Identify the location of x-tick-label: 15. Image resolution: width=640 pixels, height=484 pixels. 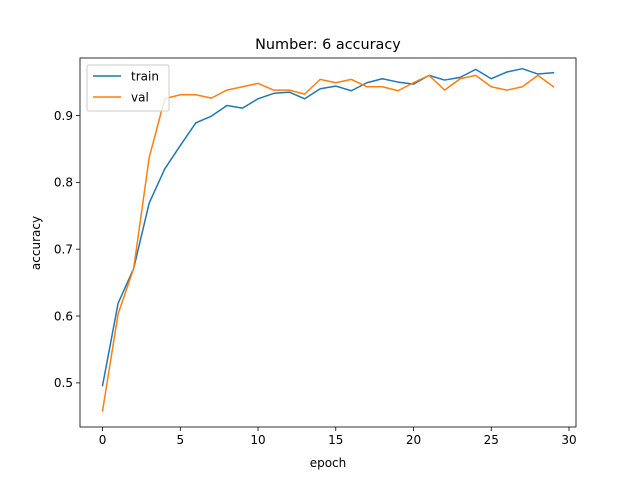
(335, 440).